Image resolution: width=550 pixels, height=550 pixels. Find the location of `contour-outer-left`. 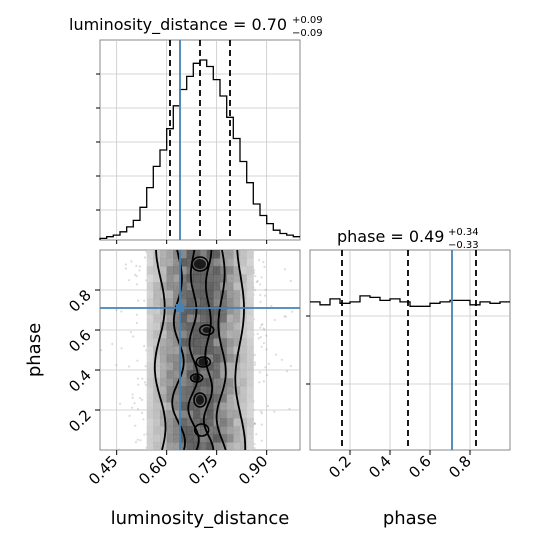

contour-outer-left is located at coordinates (160, 350).